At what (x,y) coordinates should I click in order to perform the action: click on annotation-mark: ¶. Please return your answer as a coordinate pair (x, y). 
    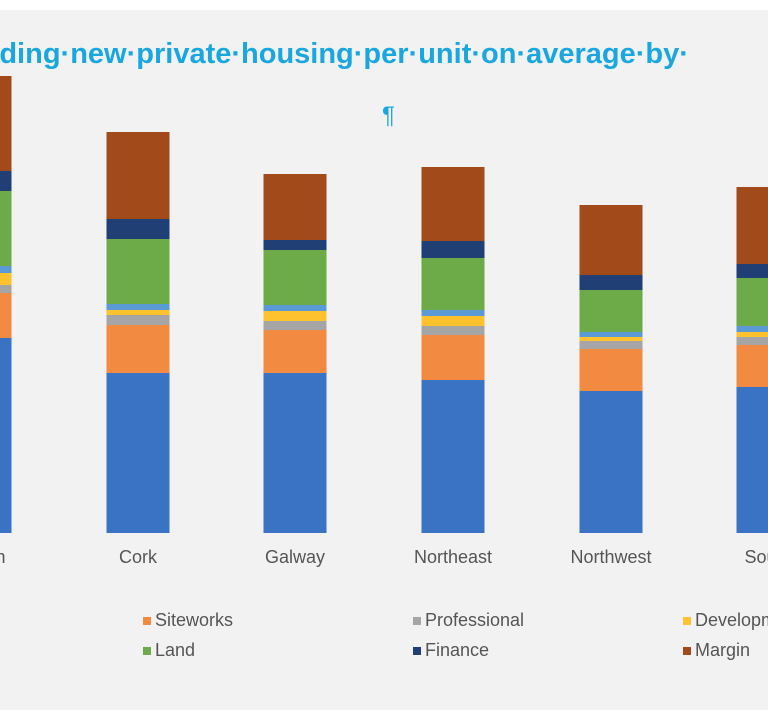
    Looking at the image, I should click on (388, 115).